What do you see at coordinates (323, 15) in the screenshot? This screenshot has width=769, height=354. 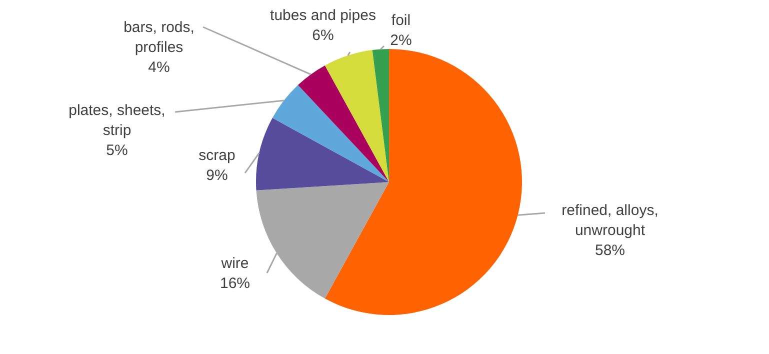 I see `slice-label: tubes and pipes` at bounding box center [323, 15].